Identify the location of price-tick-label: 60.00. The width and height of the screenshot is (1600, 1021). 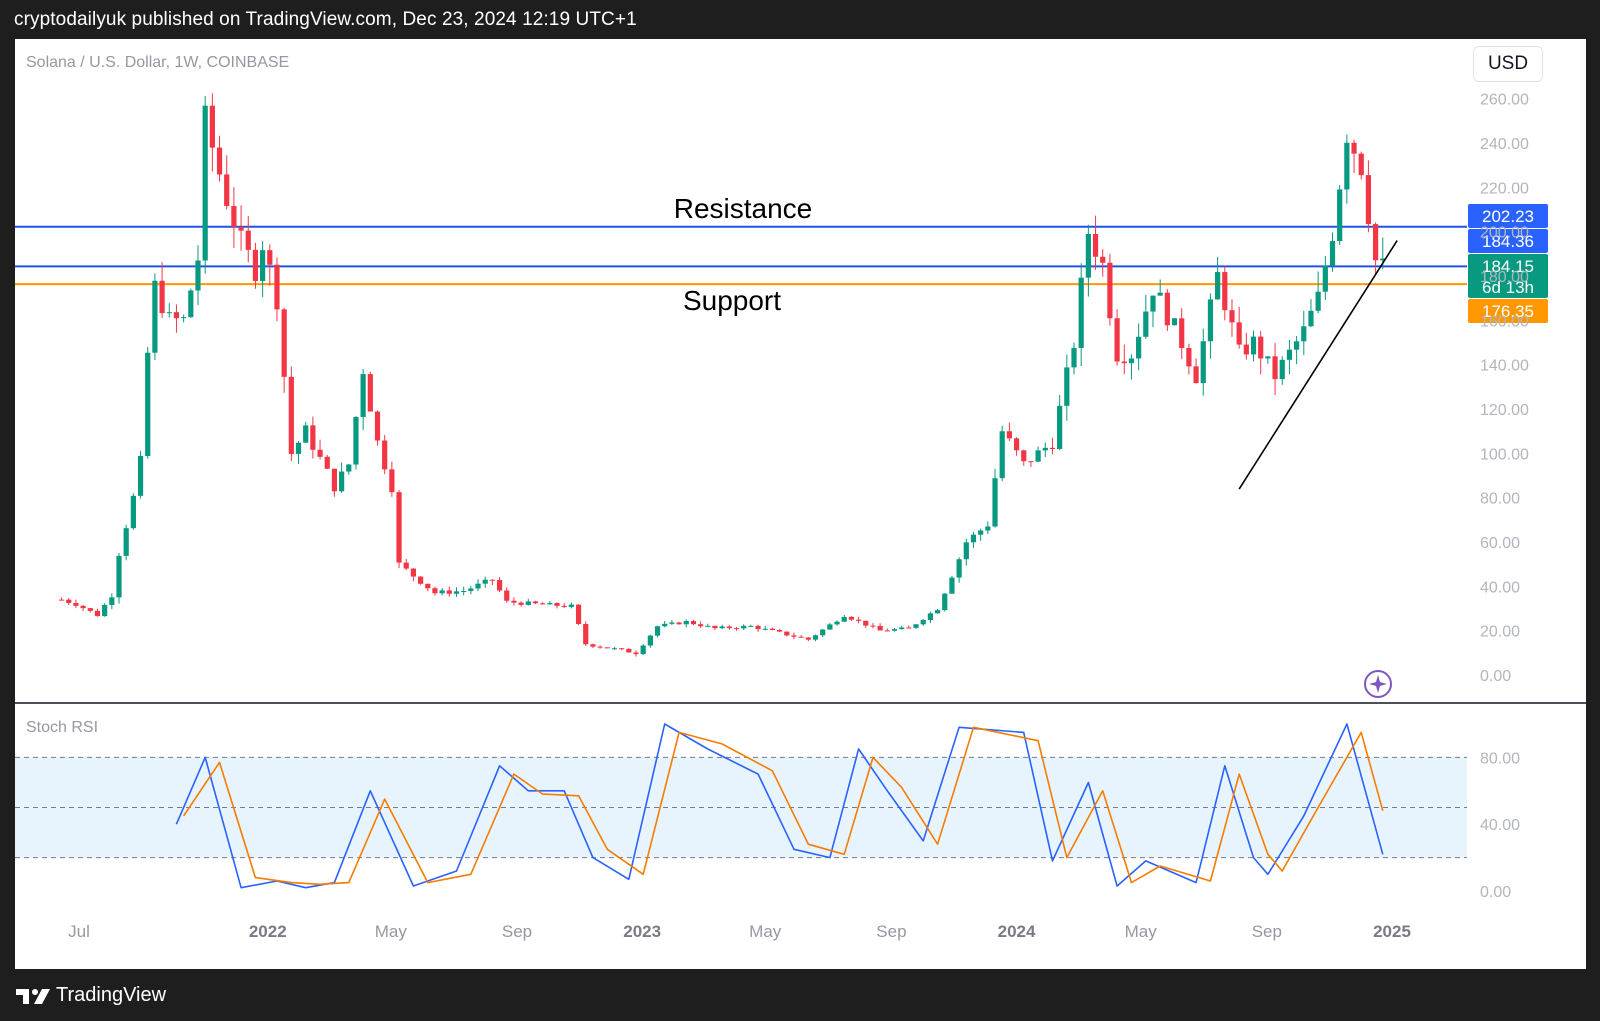
(1500, 543).